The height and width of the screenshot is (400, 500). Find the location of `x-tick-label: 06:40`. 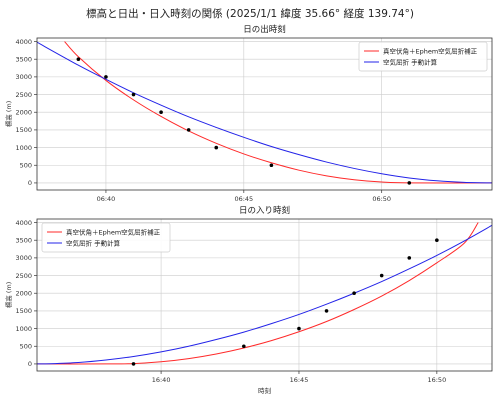

x-tick-label: 06:40 is located at coordinates (106, 199).